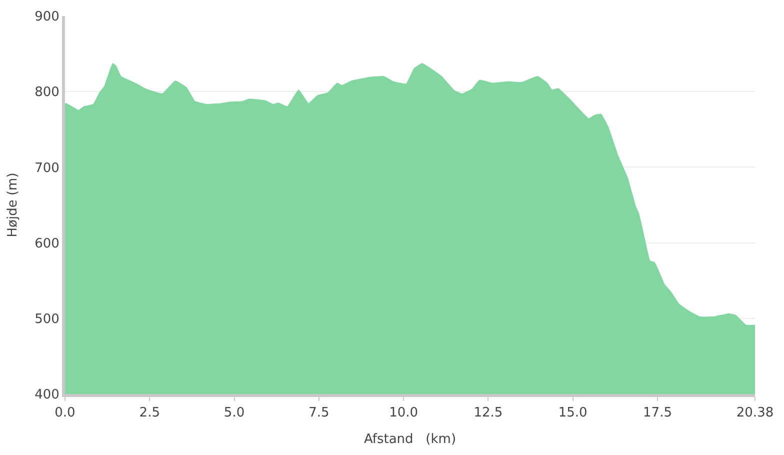  What do you see at coordinates (755, 413) in the screenshot?
I see `x-tick-label: 20.38` at bounding box center [755, 413].